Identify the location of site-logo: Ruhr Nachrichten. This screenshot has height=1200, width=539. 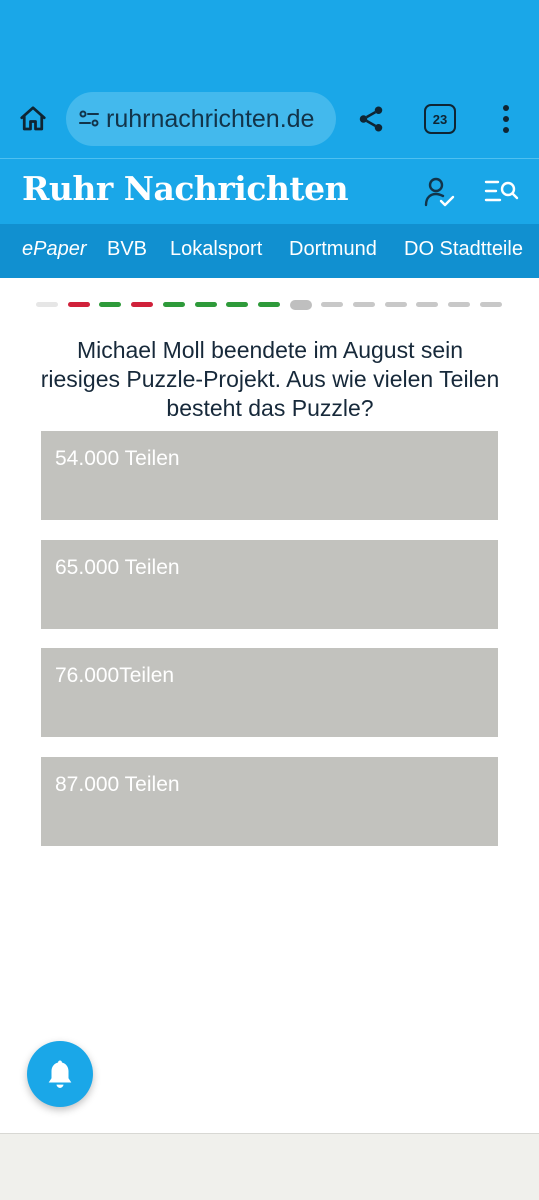
(185, 188).